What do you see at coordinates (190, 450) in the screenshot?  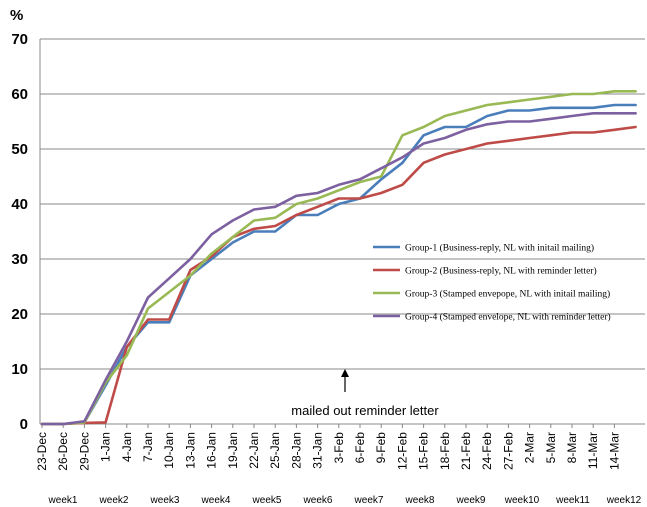 I see `x-tick-label: 13-Jan` at bounding box center [190, 450].